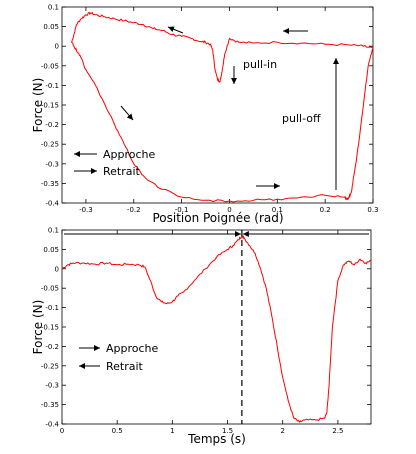  What do you see at coordinates (57, 47) in the screenshot?
I see `top-y-tick-label: 0` at bounding box center [57, 47].